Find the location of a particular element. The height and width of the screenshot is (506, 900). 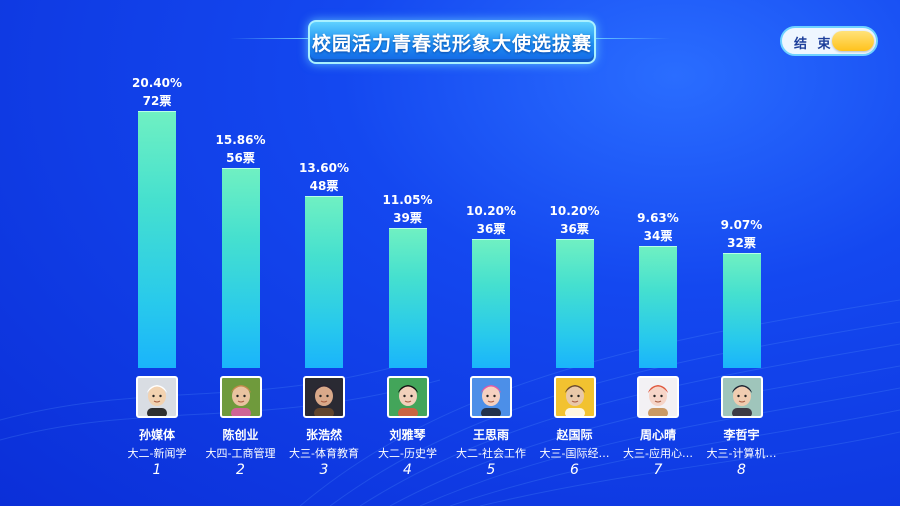

avatar-suit-man-icon is located at coordinates (240, 397).